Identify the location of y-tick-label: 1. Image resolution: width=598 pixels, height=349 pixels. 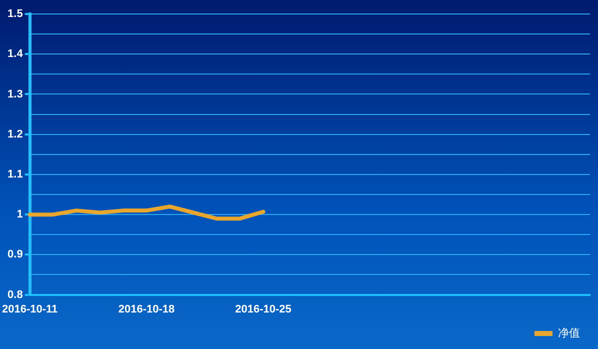
(19, 214).